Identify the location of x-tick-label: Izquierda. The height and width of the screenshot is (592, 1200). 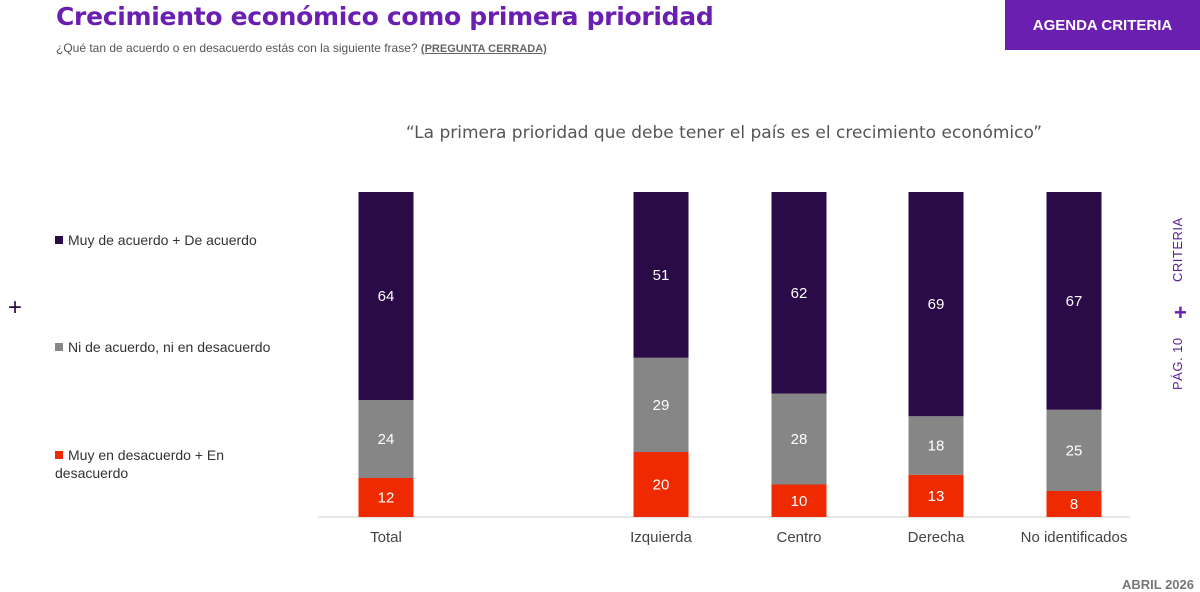
(661, 537).